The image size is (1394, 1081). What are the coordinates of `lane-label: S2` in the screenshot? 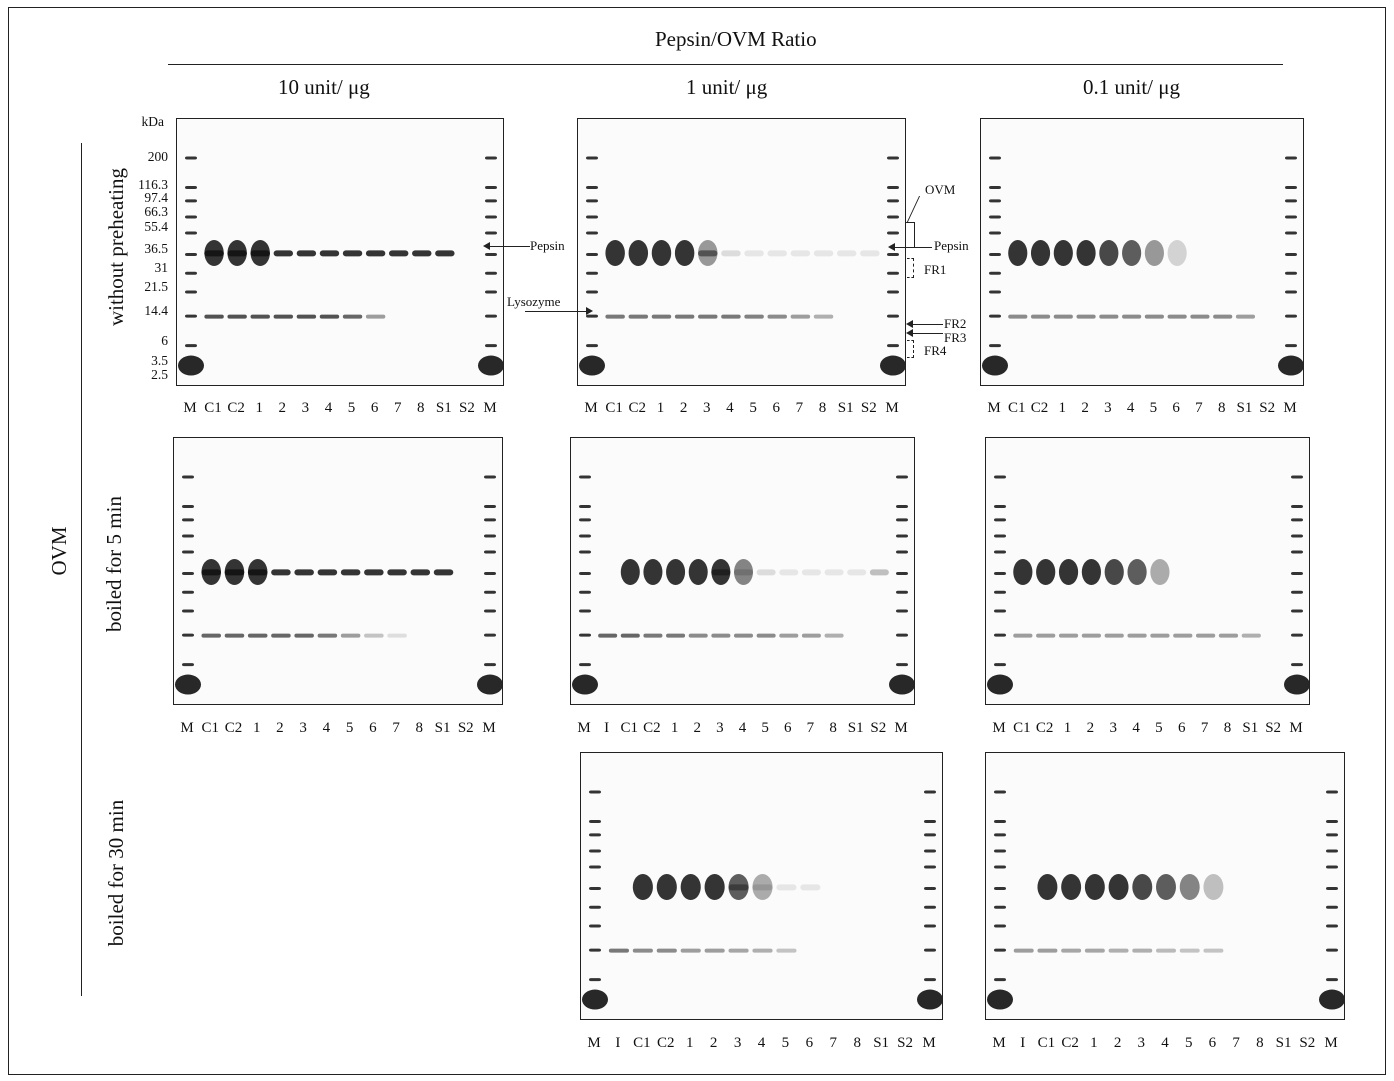 It's located at (878, 728).